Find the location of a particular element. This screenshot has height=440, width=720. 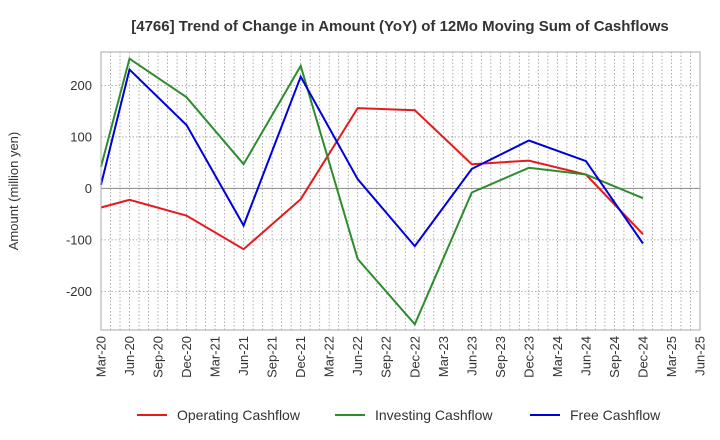

x-tick-label: Dec-21 is located at coordinates (300, 357).